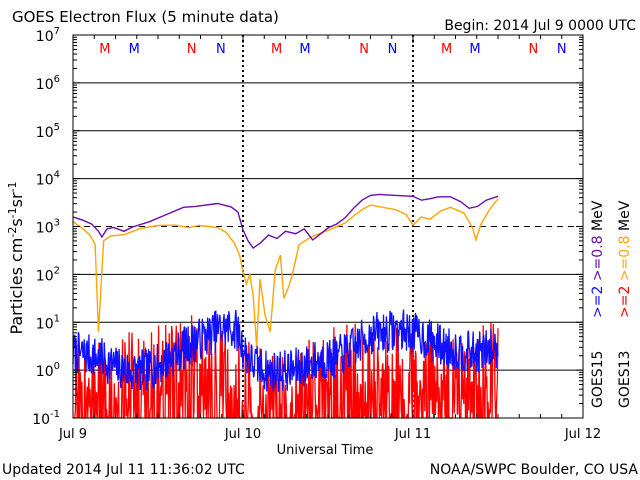 Image resolution: width=640 pixels, height=480 pixels. Describe the element at coordinates (123, 470) in the screenshot. I see `updated-label: Updated 2014 Jul 11 11:36:02 UTC` at that location.